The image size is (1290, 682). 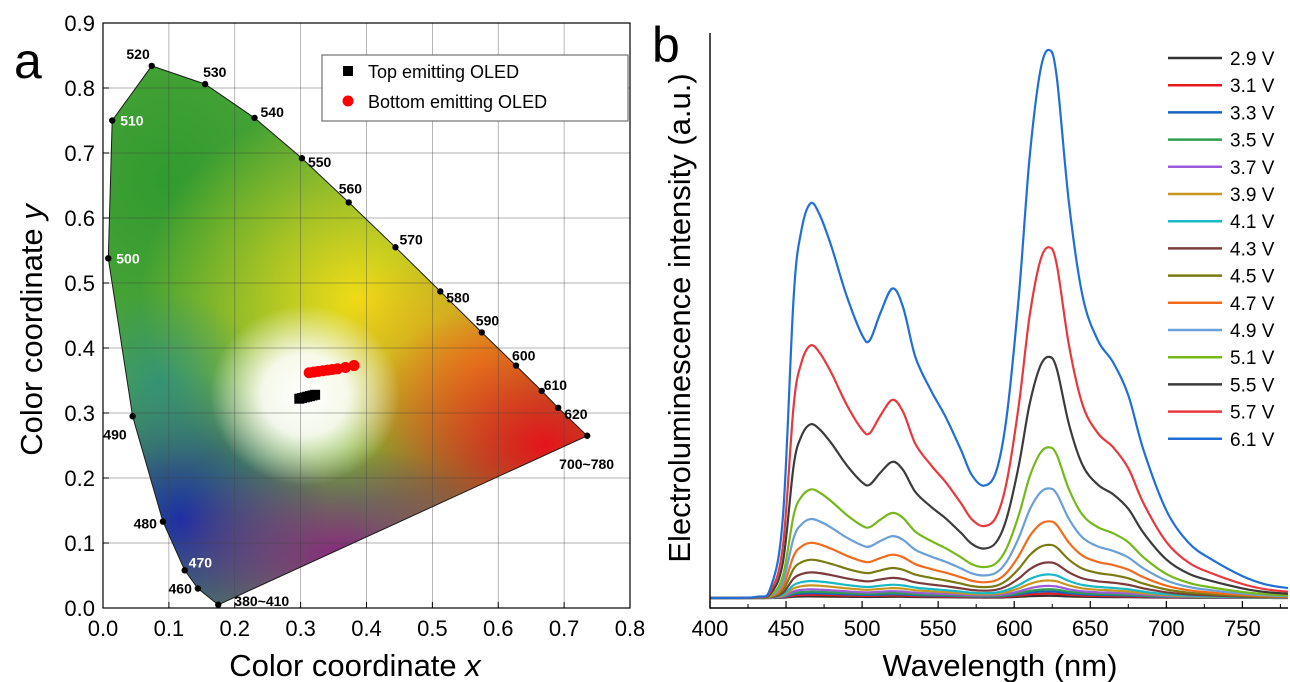 What do you see at coordinates (79, 608) in the screenshot?
I see `y-tick-label: 0.0` at bounding box center [79, 608].